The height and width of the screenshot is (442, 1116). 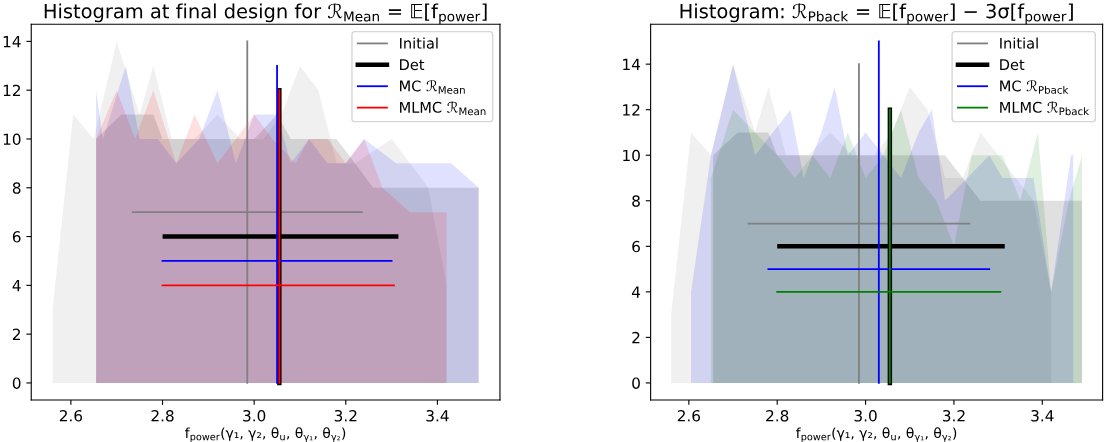 What do you see at coordinates (432, 86) in the screenshot?
I see `legend-label: MC ℛ$_{Mean}$` at bounding box center [432, 86].